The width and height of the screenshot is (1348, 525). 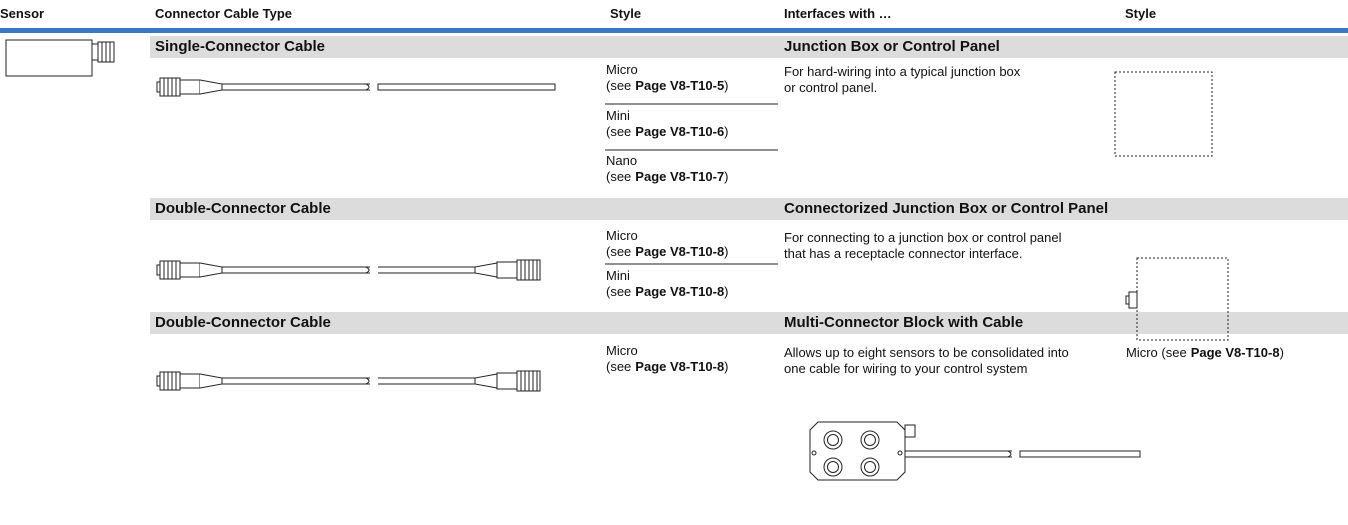 I want to click on style-name: Micro (see, so click(x=1156, y=352).